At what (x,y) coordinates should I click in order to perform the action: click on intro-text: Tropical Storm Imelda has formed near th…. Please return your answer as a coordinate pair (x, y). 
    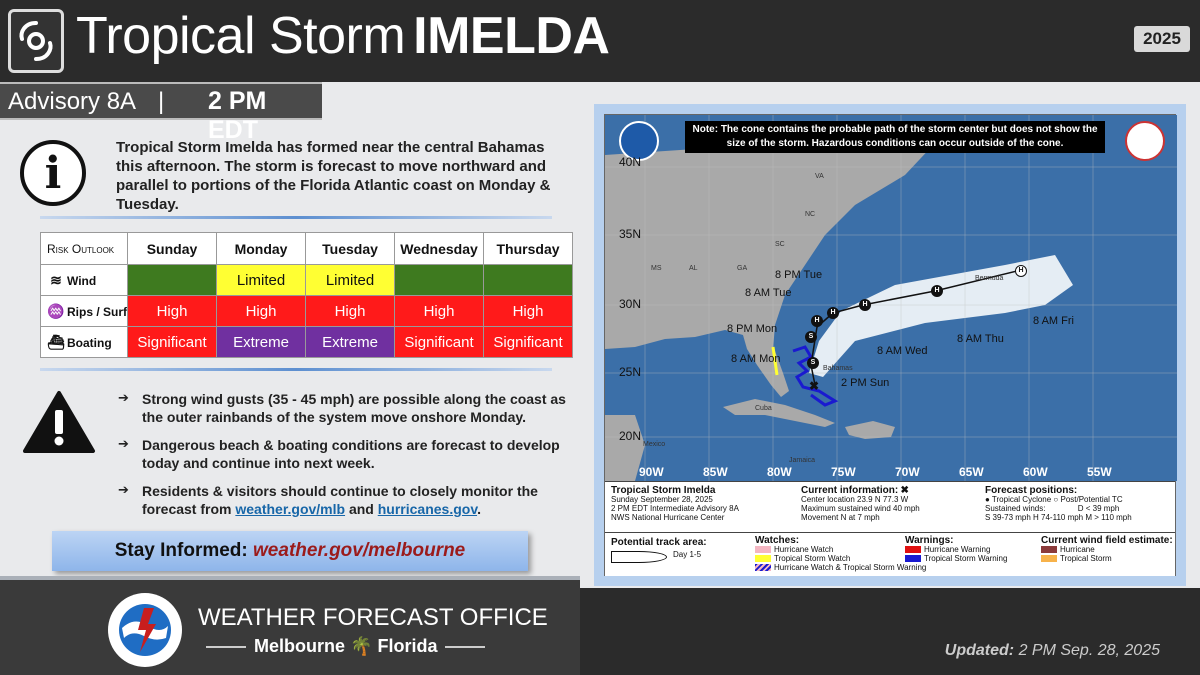
    Looking at the image, I should click on (333, 176).